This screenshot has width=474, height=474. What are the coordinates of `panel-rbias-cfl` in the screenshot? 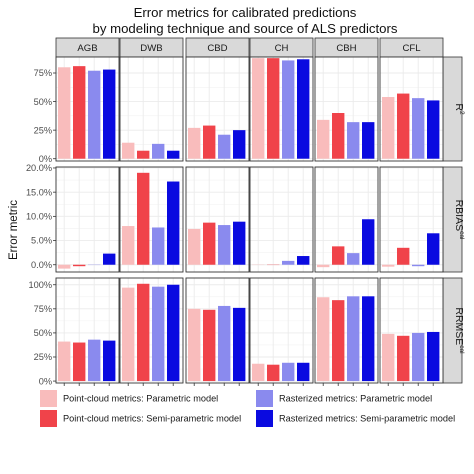 It's located at (411, 219).